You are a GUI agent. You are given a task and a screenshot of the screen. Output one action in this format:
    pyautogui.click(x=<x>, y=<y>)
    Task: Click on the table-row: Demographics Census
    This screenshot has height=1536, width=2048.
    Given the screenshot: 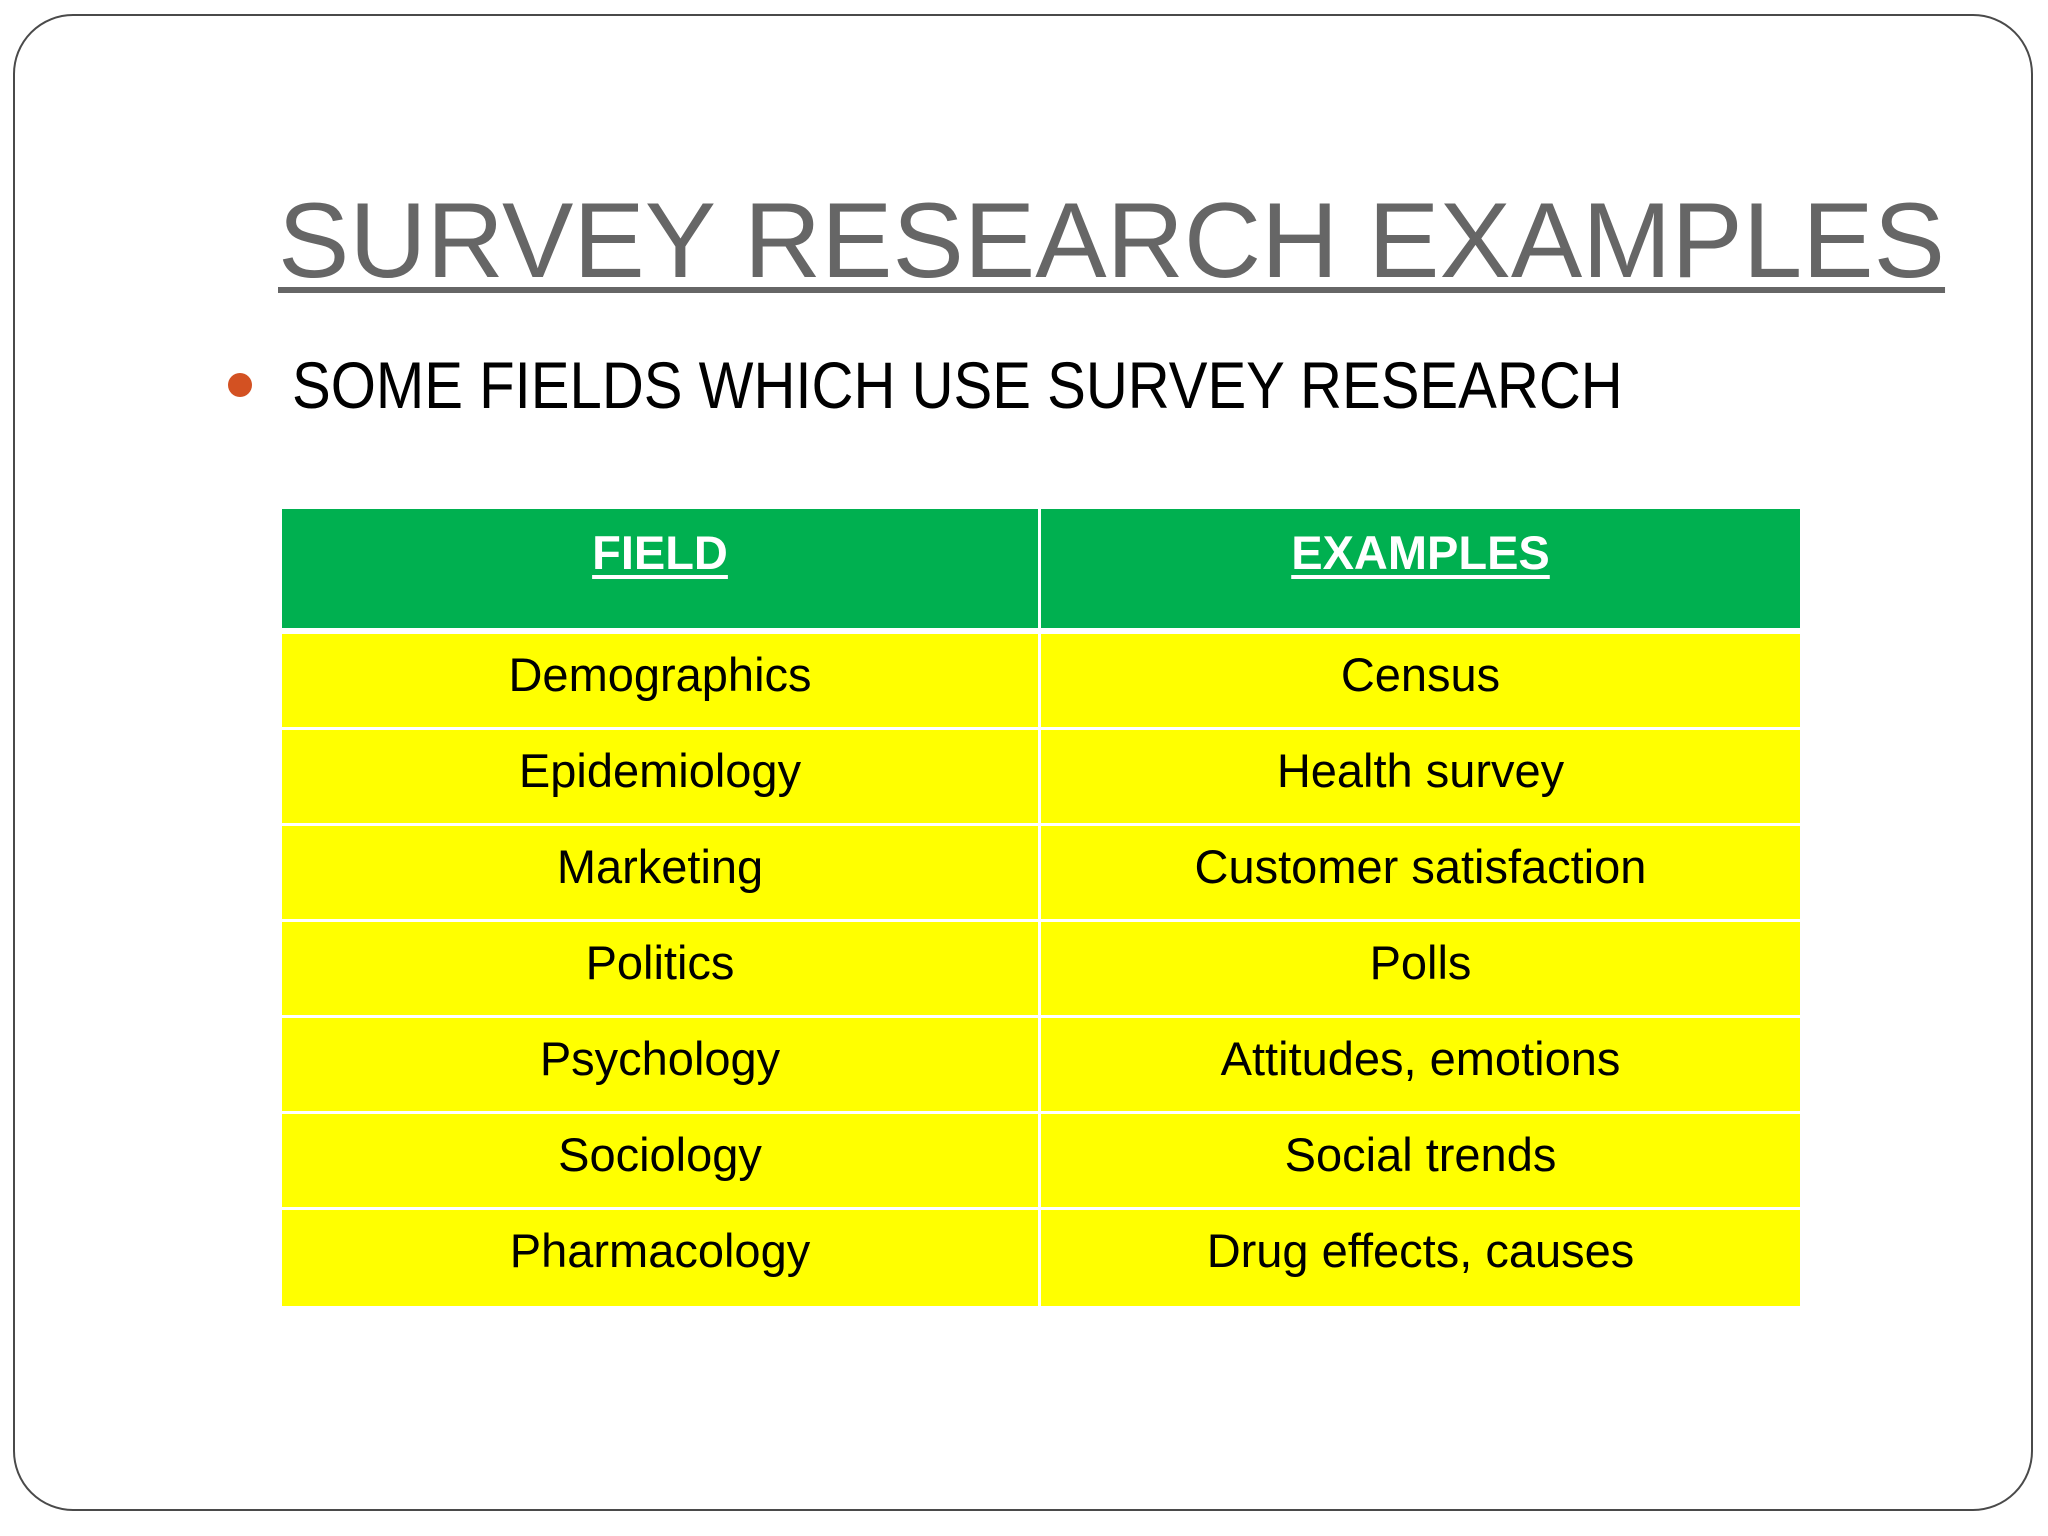 What is the action you would take?
    pyautogui.click(x=1041, y=682)
    